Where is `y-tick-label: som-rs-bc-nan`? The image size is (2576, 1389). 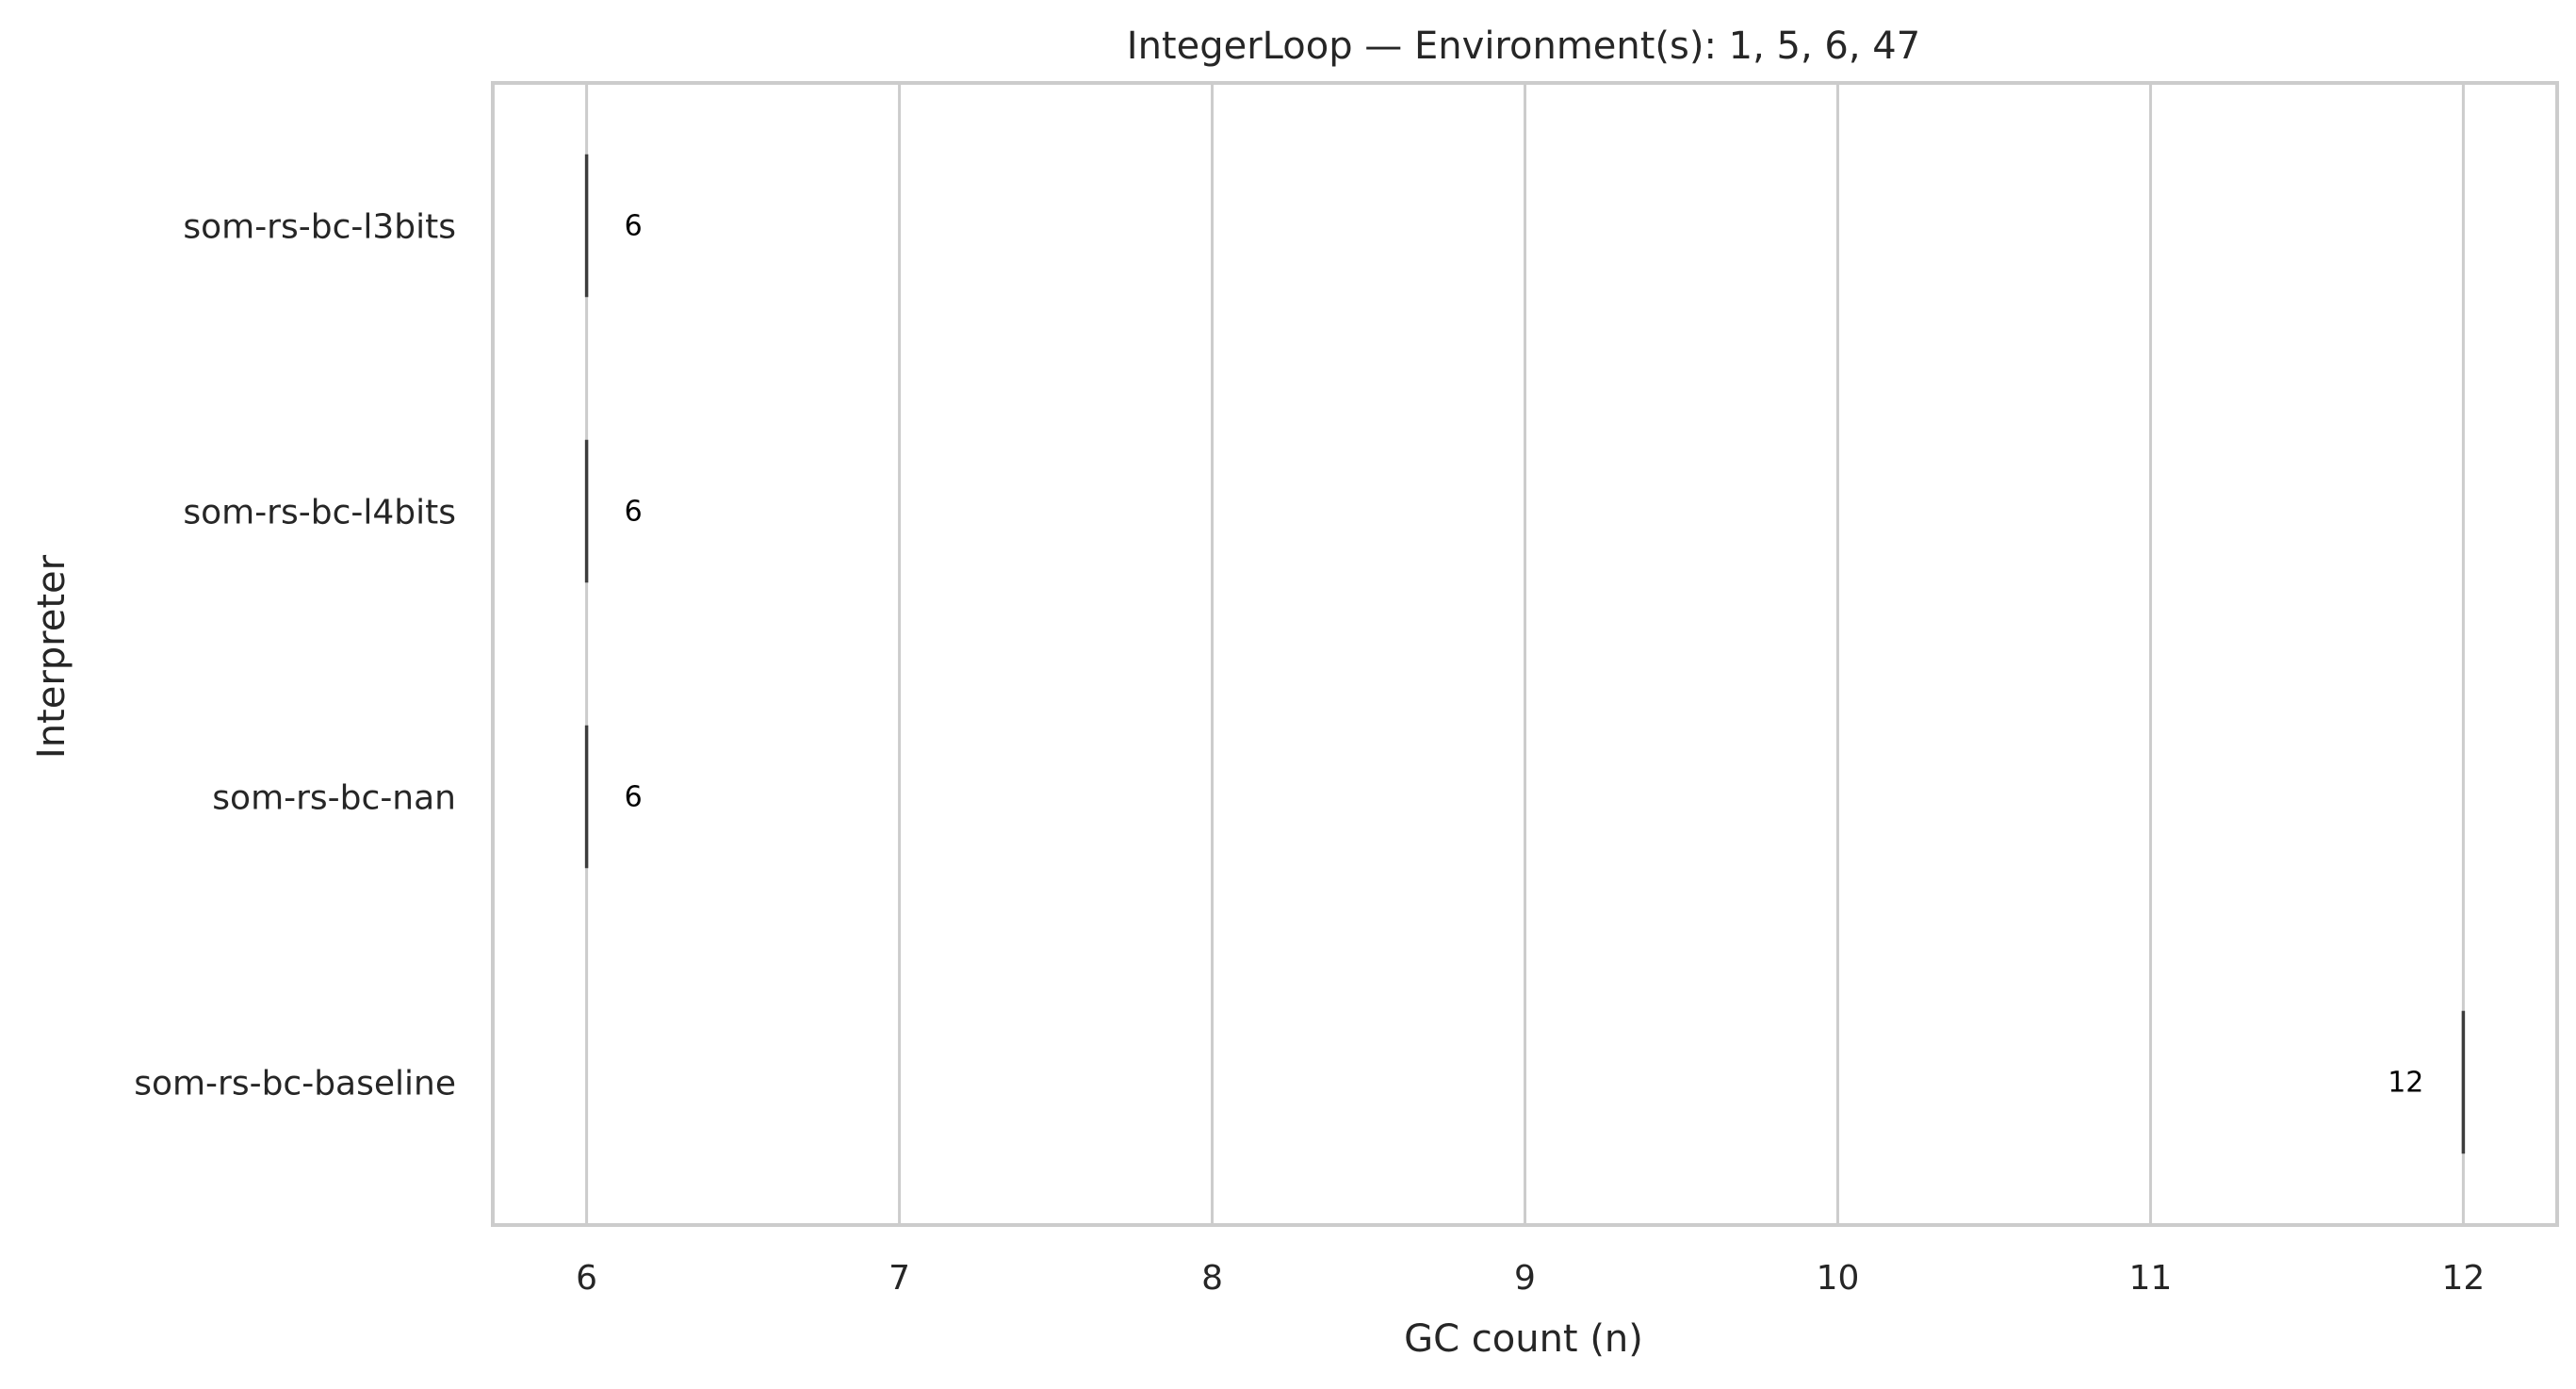
y-tick-label: som-rs-bc-nan is located at coordinates (334, 798).